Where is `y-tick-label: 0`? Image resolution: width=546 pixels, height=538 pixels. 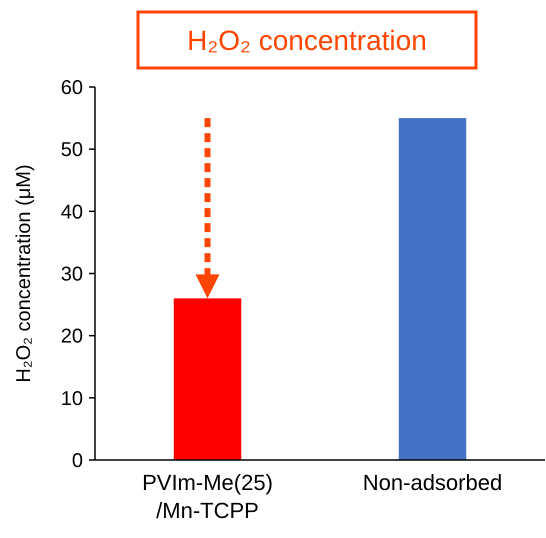
y-tick-label: 0 is located at coordinates (77, 461).